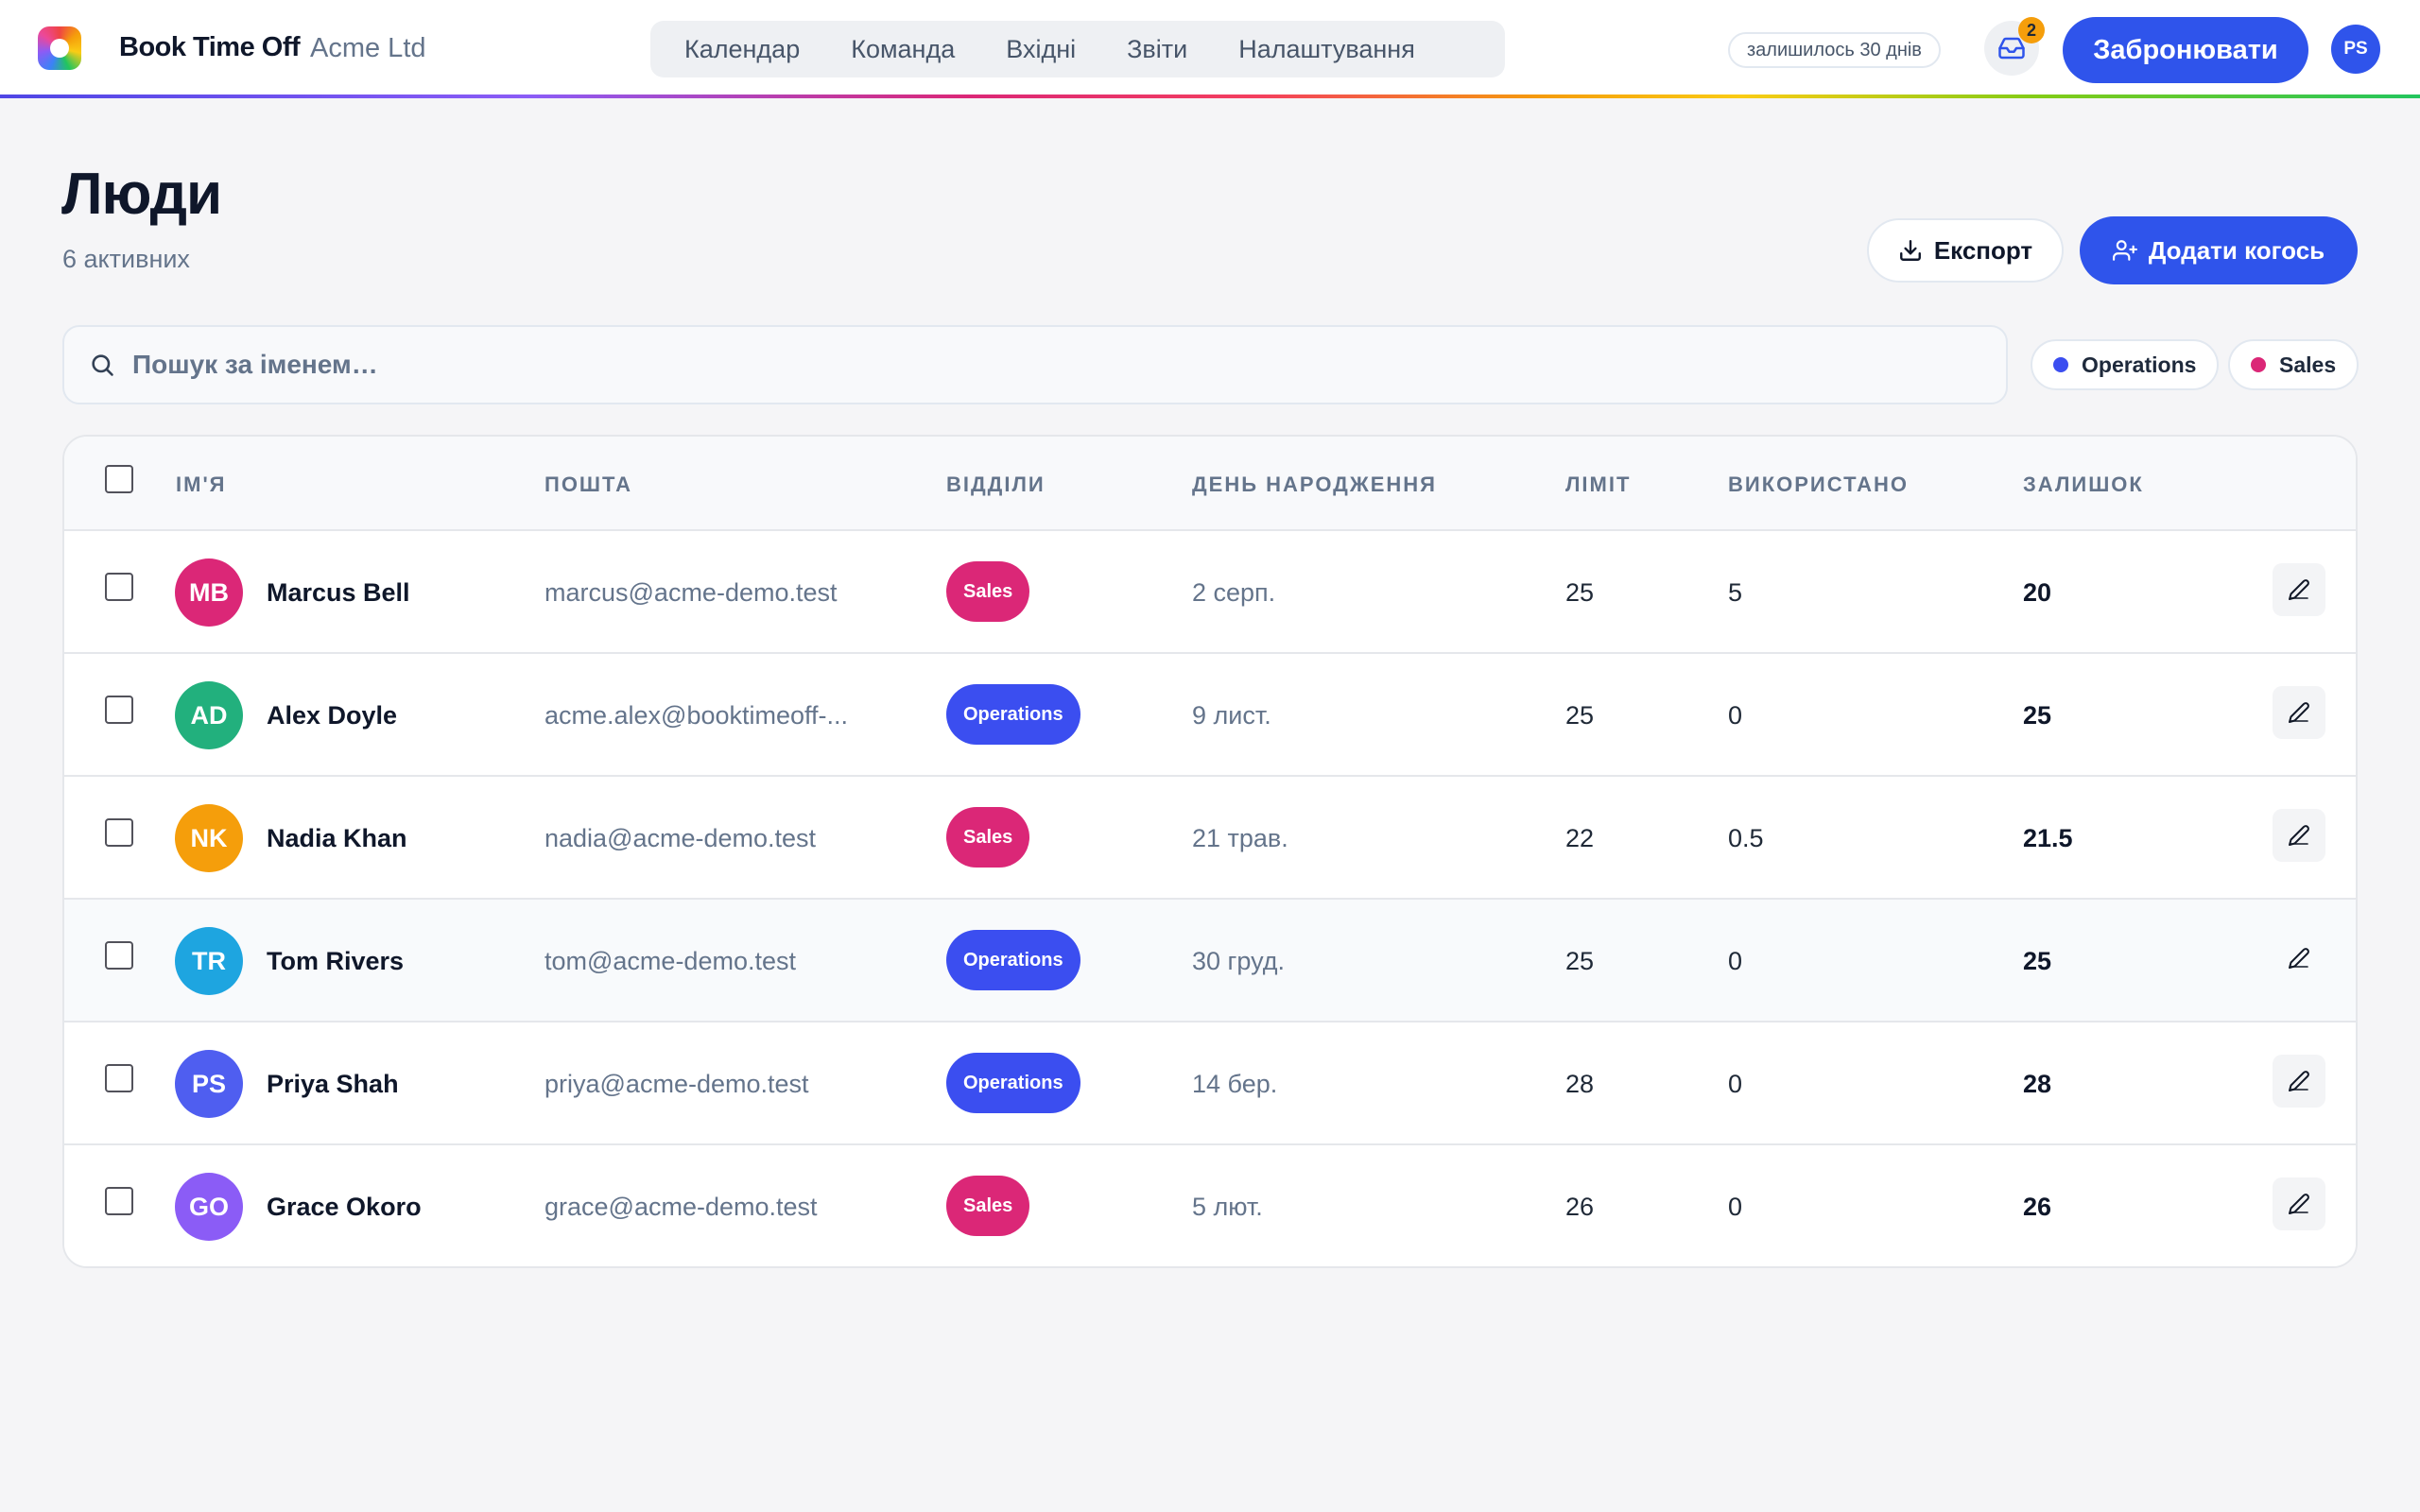 The width and height of the screenshot is (2420, 1512). Describe the element at coordinates (2139, 364) in the screenshot. I see `filter-label: Operations` at that location.